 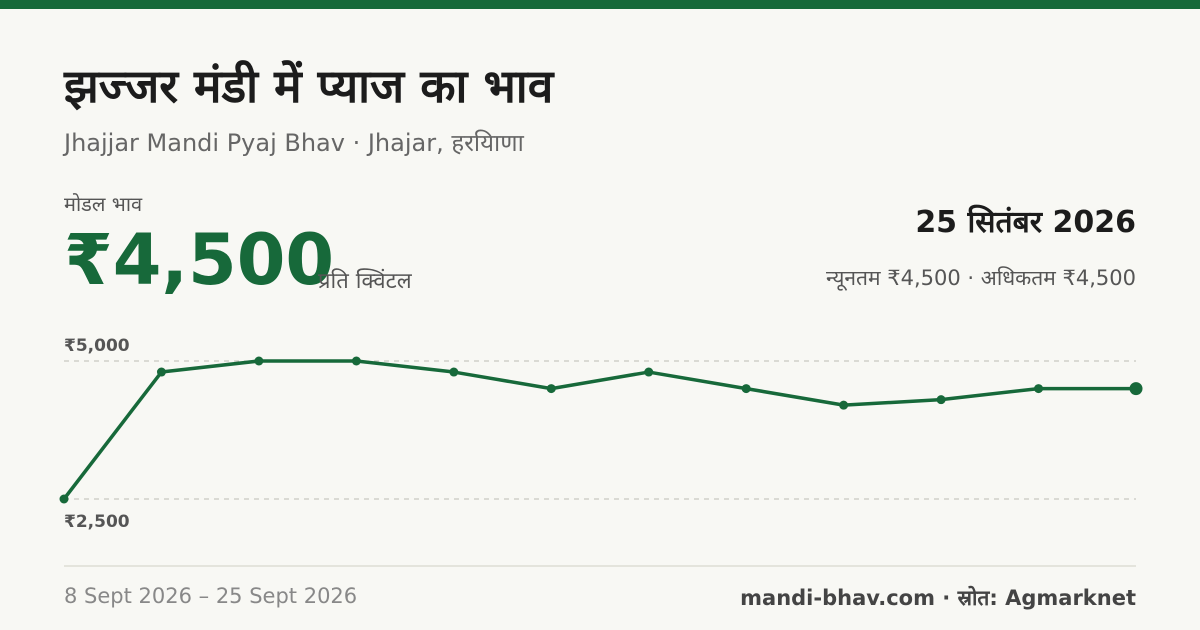 What do you see at coordinates (365, 281) in the screenshot?
I see `price-unit: प्रति क्विंटल` at bounding box center [365, 281].